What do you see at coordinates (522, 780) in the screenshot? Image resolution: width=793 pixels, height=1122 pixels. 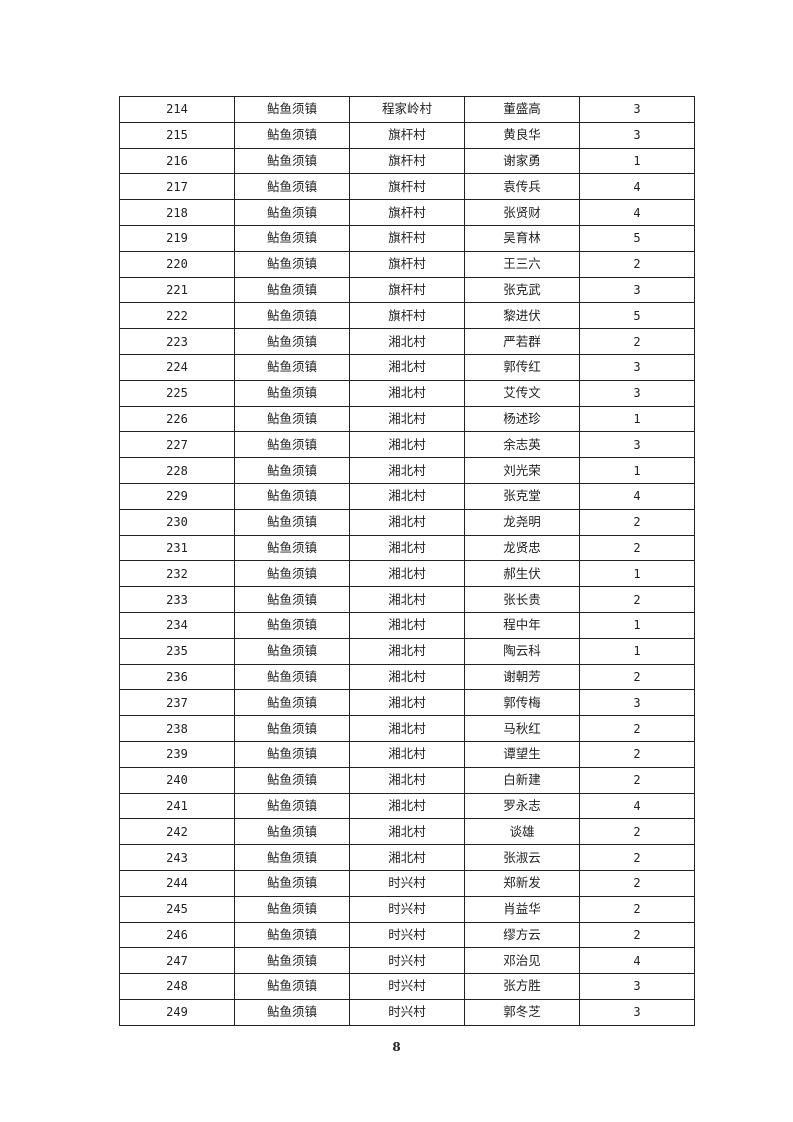 I see `name-cell: 白新建` at bounding box center [522, 780].